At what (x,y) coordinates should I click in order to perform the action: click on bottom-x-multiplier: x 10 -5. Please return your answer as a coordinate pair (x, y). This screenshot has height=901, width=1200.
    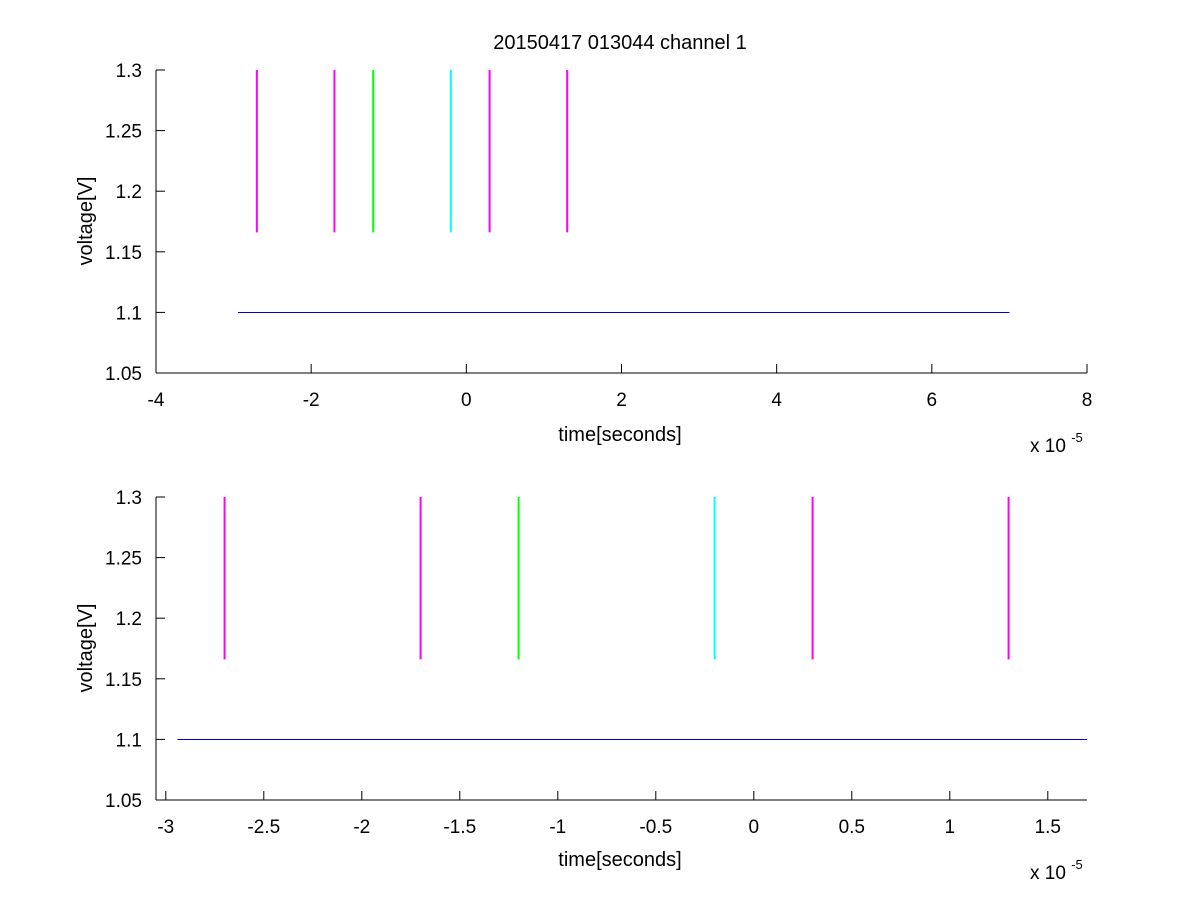
    Looking at the image, I should click on (1056, 870).